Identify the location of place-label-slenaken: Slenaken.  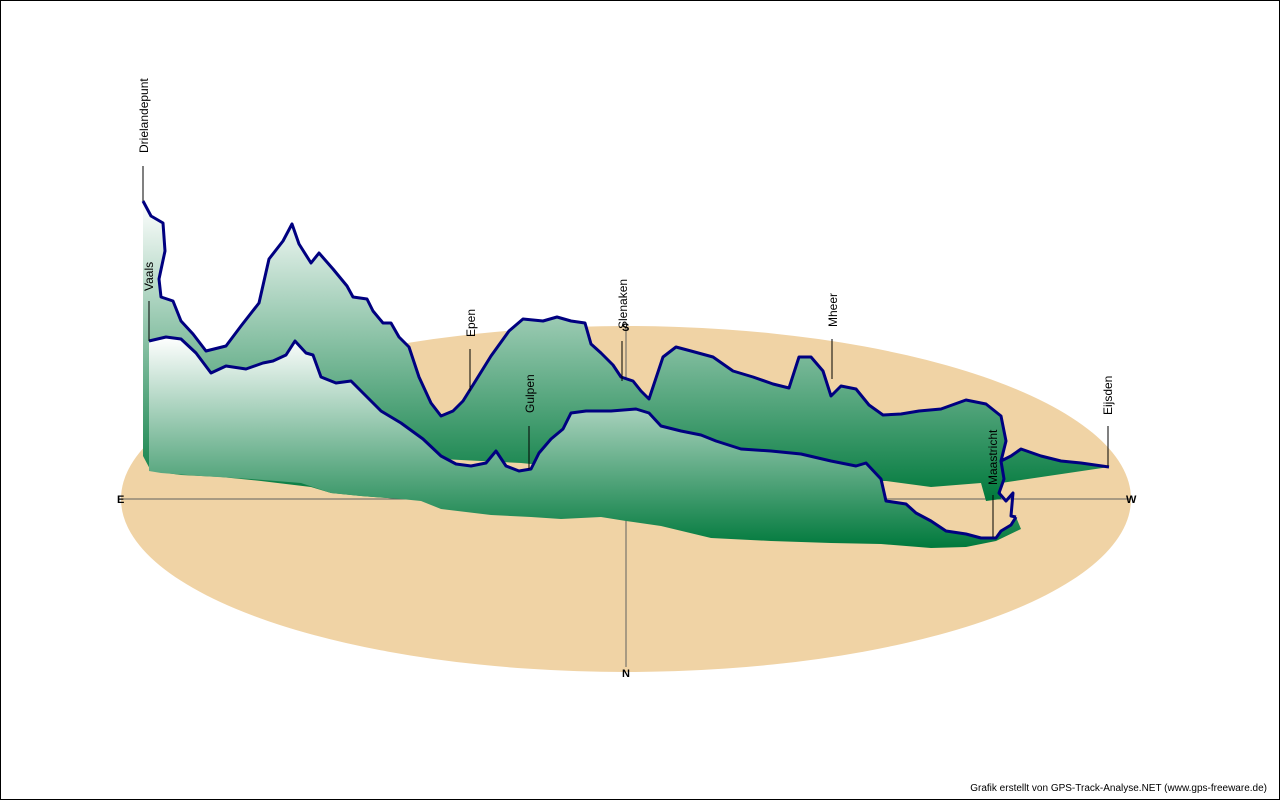
(623, 330).